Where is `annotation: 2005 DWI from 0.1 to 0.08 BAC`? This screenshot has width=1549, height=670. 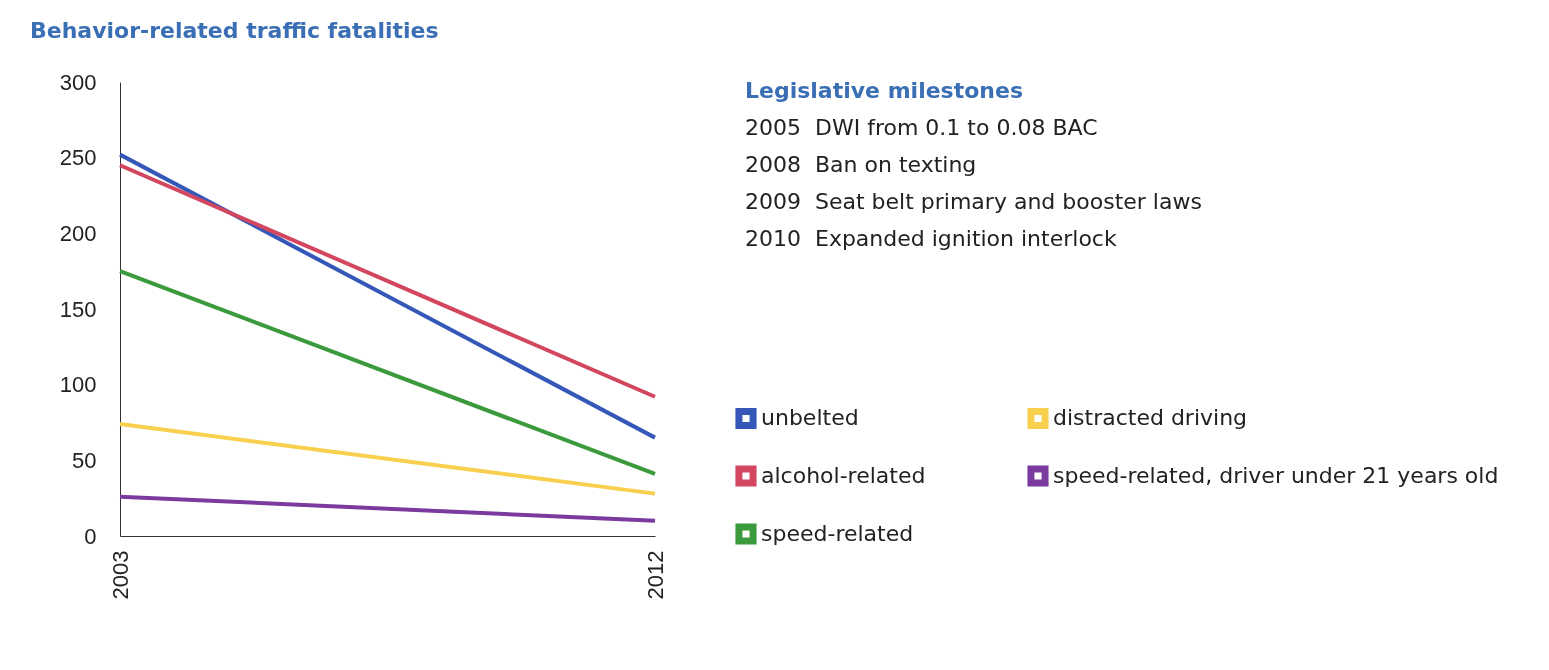 annotation: 2005 DWI from 0.1 to 0.08 BAC is located at coordinates (922, 127).